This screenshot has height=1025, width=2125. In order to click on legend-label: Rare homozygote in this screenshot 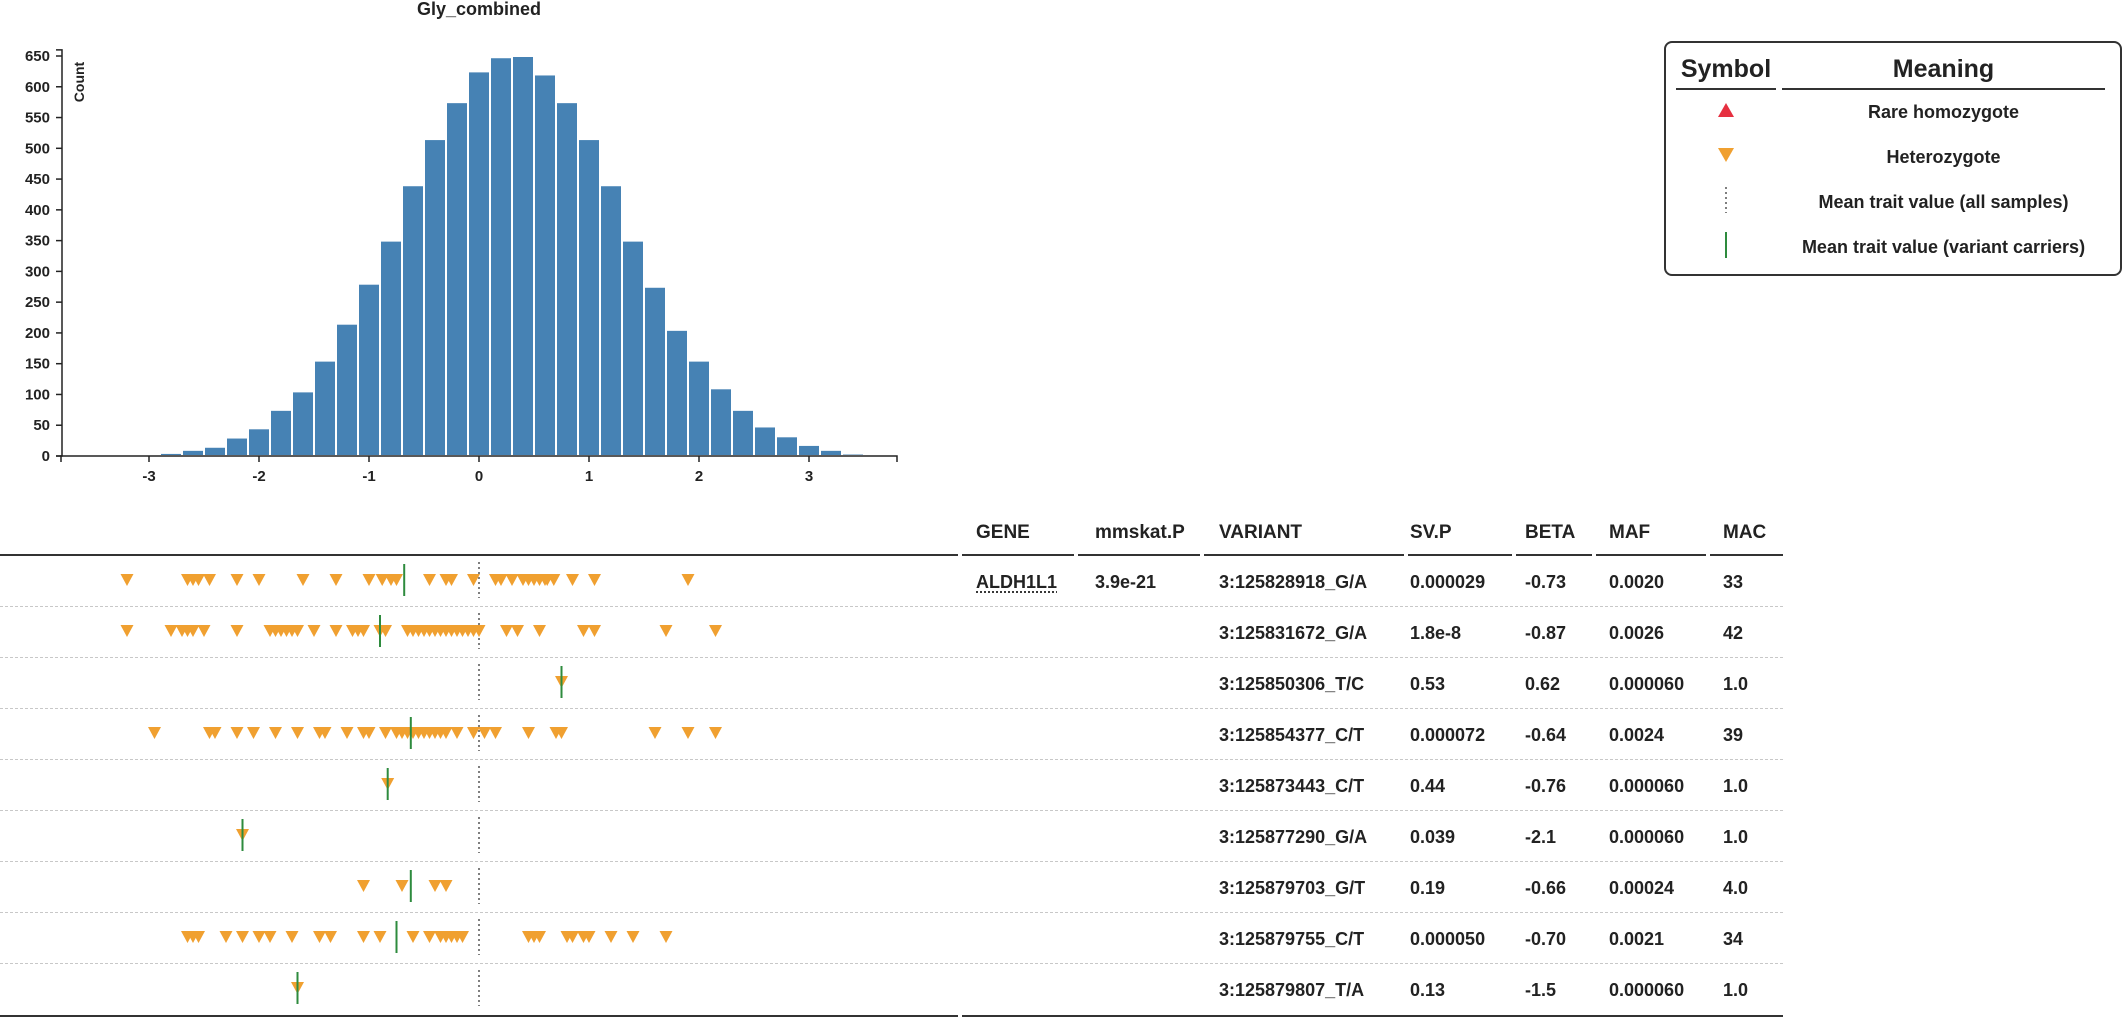, I will do `click(1943, 112)`.